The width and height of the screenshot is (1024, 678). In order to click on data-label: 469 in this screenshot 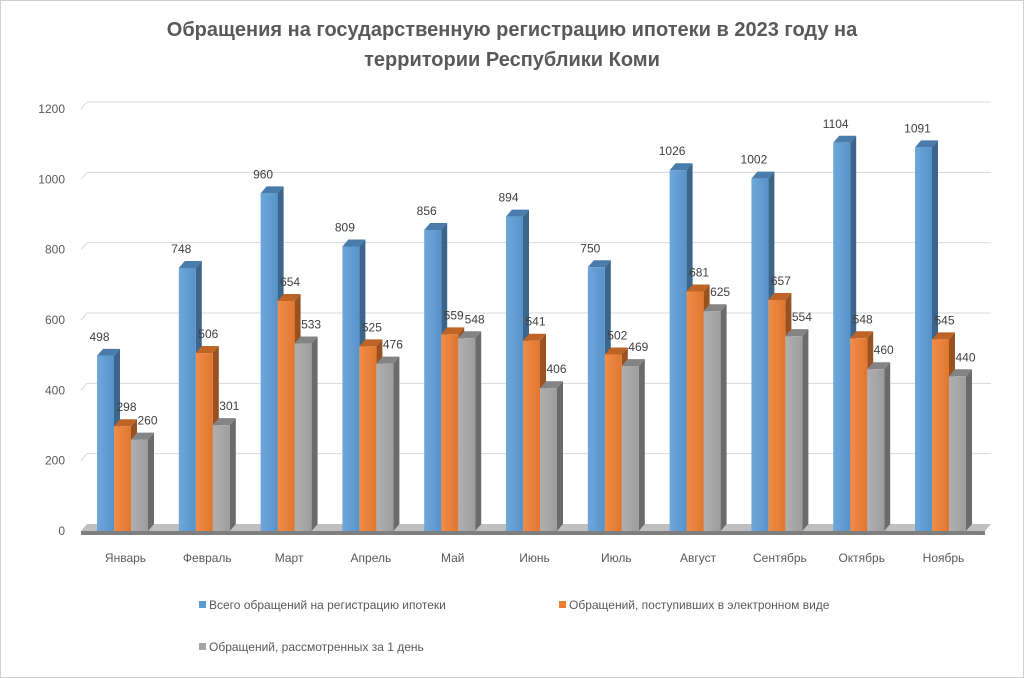, I will do `click(638, 347)`.